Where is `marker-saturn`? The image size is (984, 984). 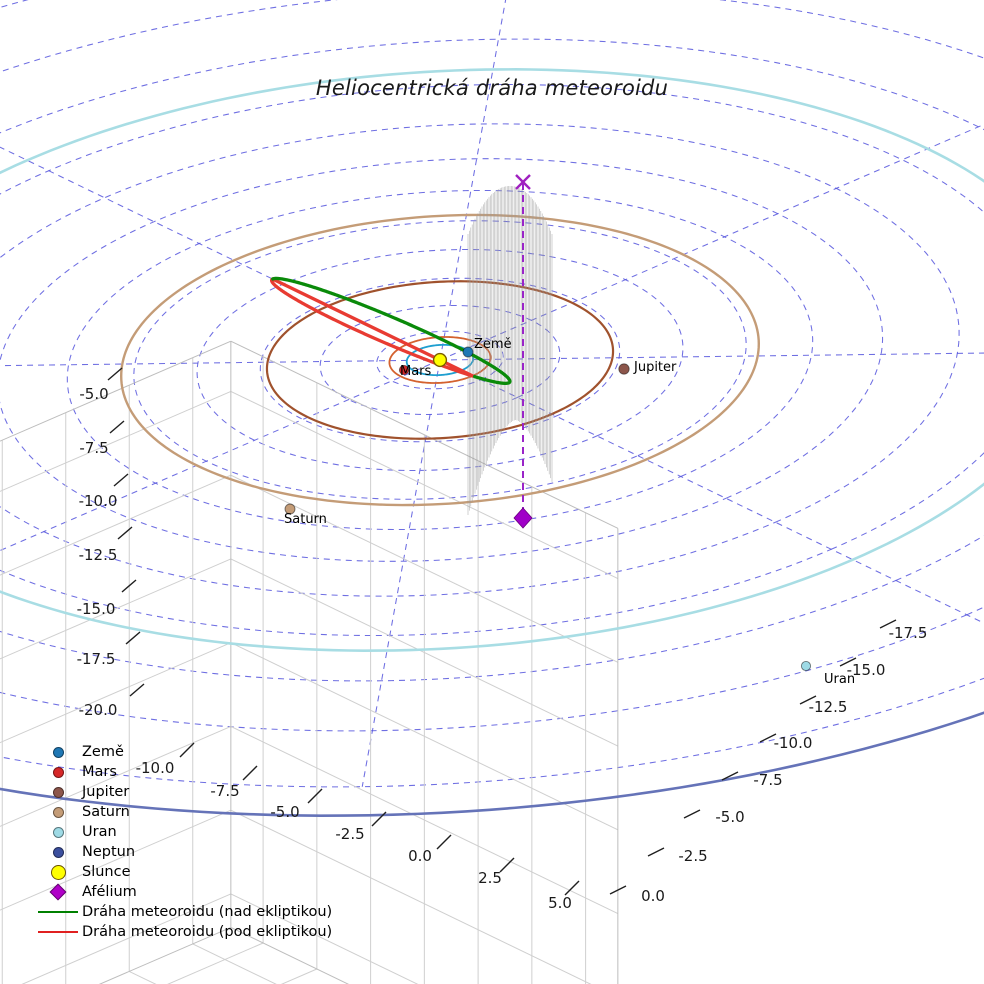
marker-saturn is located at coordinates (290, 509).